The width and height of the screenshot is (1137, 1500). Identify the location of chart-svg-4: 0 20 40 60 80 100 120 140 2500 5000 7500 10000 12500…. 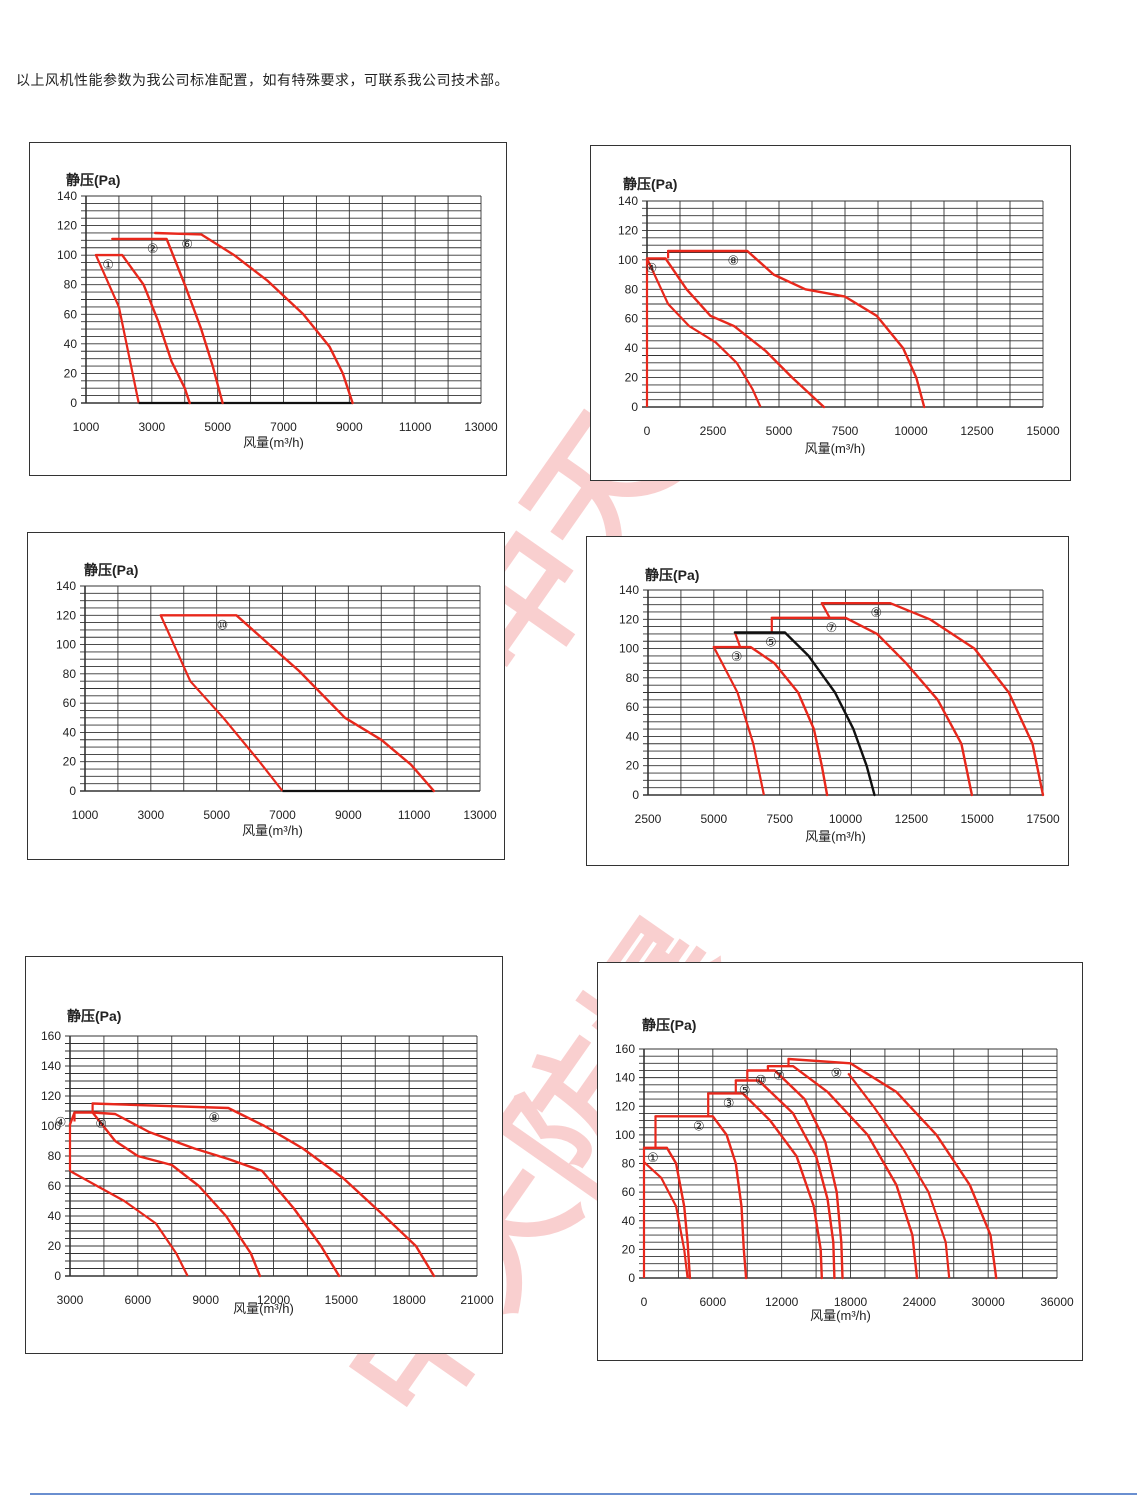
(839, 705).